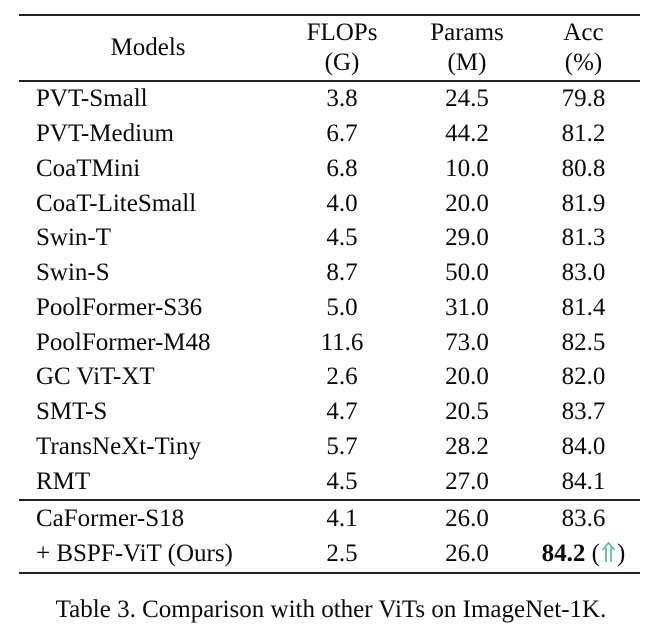 The image size is (662, 630). Describe the element at coordinates (342, 99) in the screenshot. I see `flops-cell: 3.8` at that location.